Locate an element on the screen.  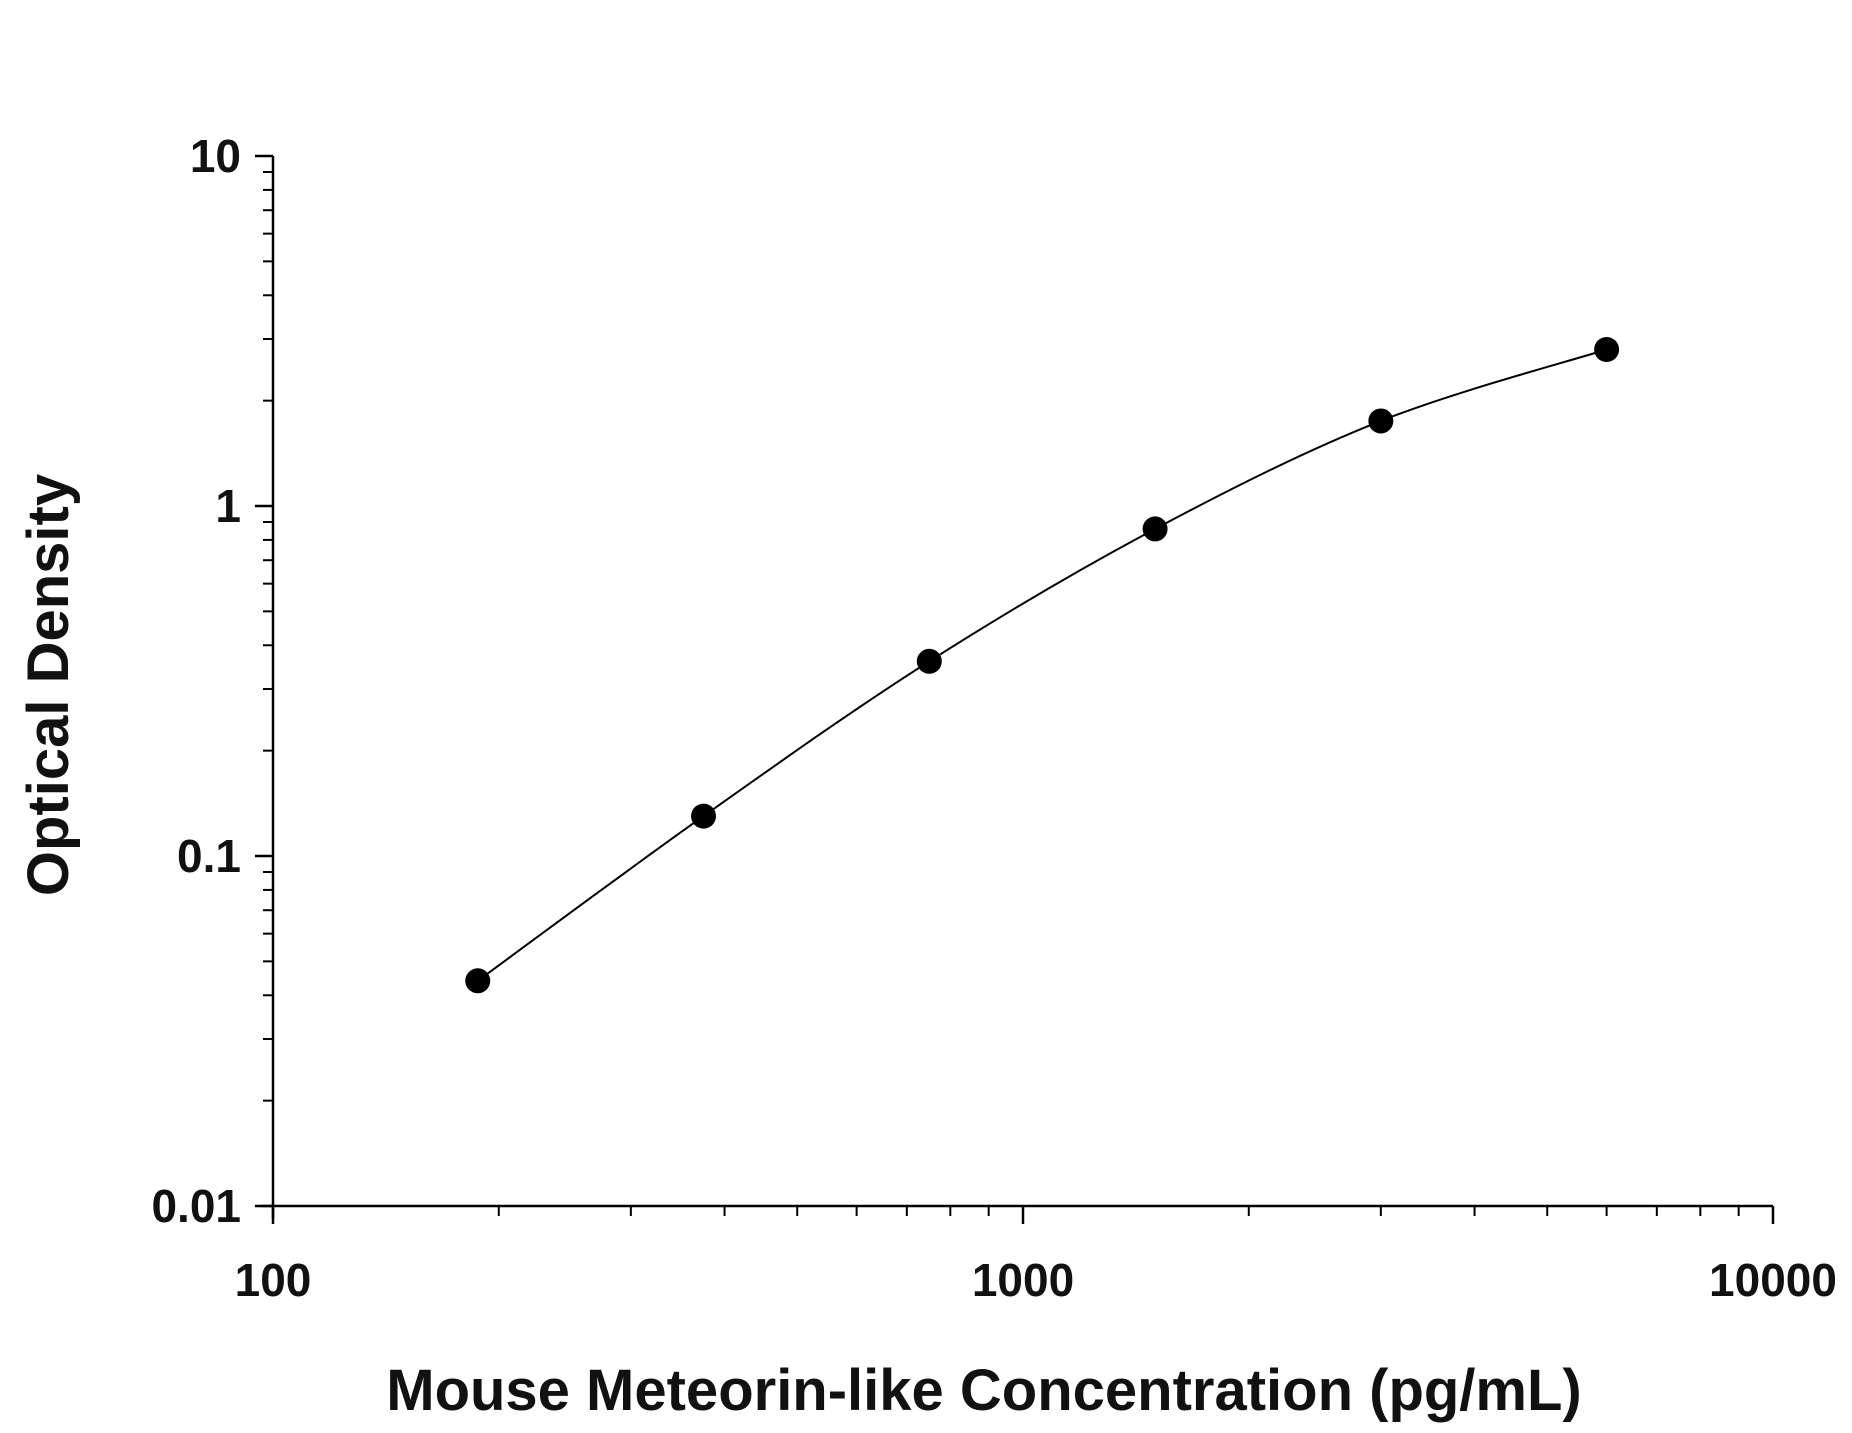
y-axis-title: Optical Density is located at coordinates (48, 685).